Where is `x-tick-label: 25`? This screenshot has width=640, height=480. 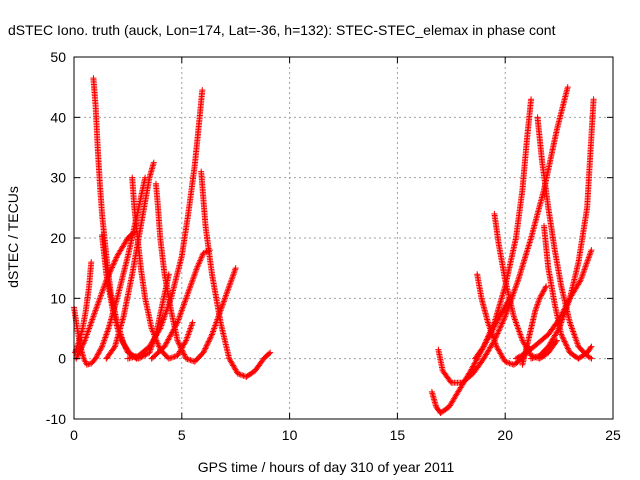 x-tick-label: 25 is located at coordinates (613, 435).